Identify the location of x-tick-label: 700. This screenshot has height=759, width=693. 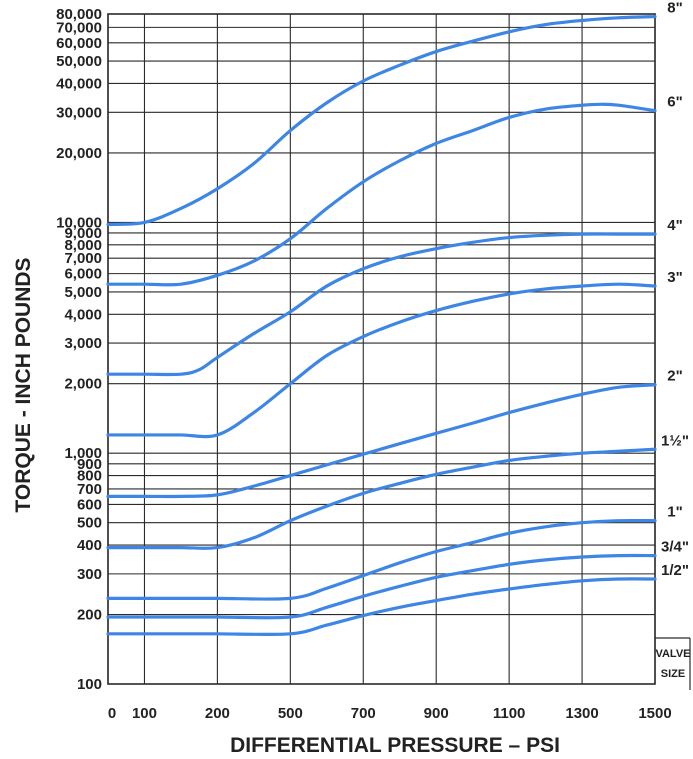
(363, 713).